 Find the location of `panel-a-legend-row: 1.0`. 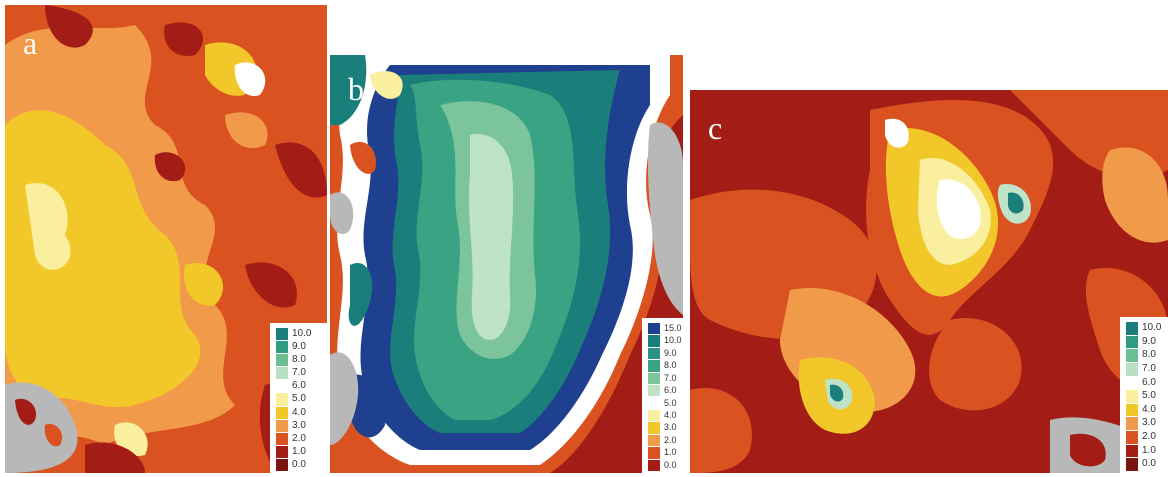

panel-a-legend-row: 1.0 is located at coordinates (298, 451).